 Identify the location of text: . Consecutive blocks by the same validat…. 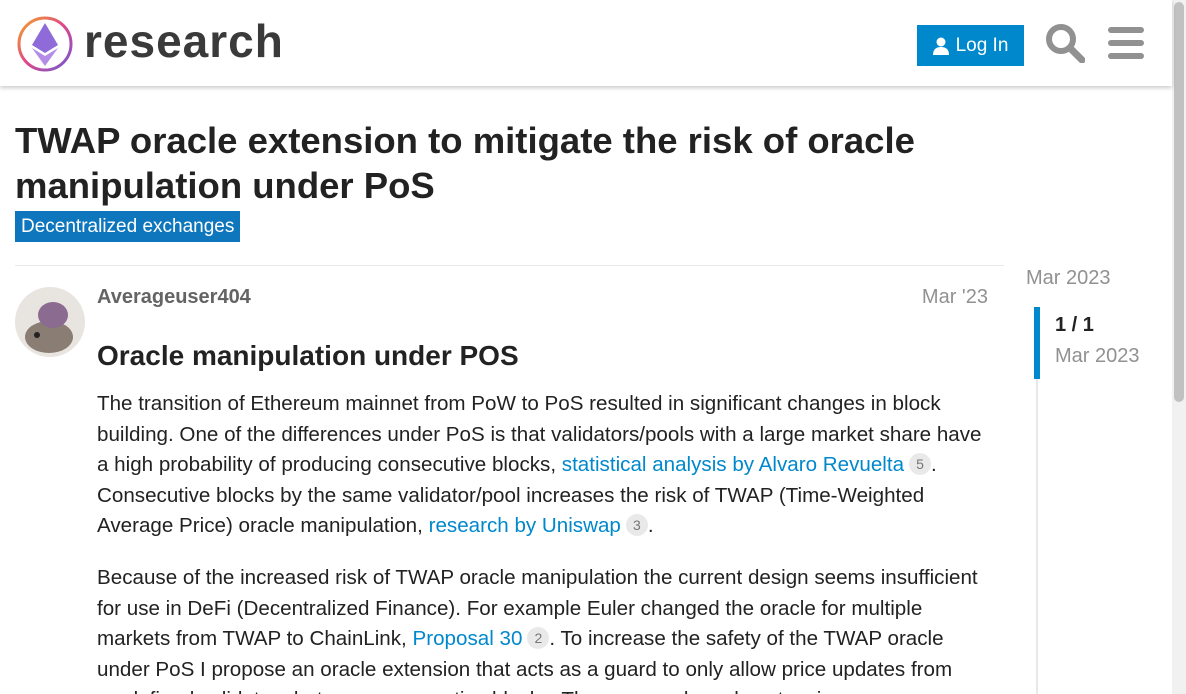
(517, 495).